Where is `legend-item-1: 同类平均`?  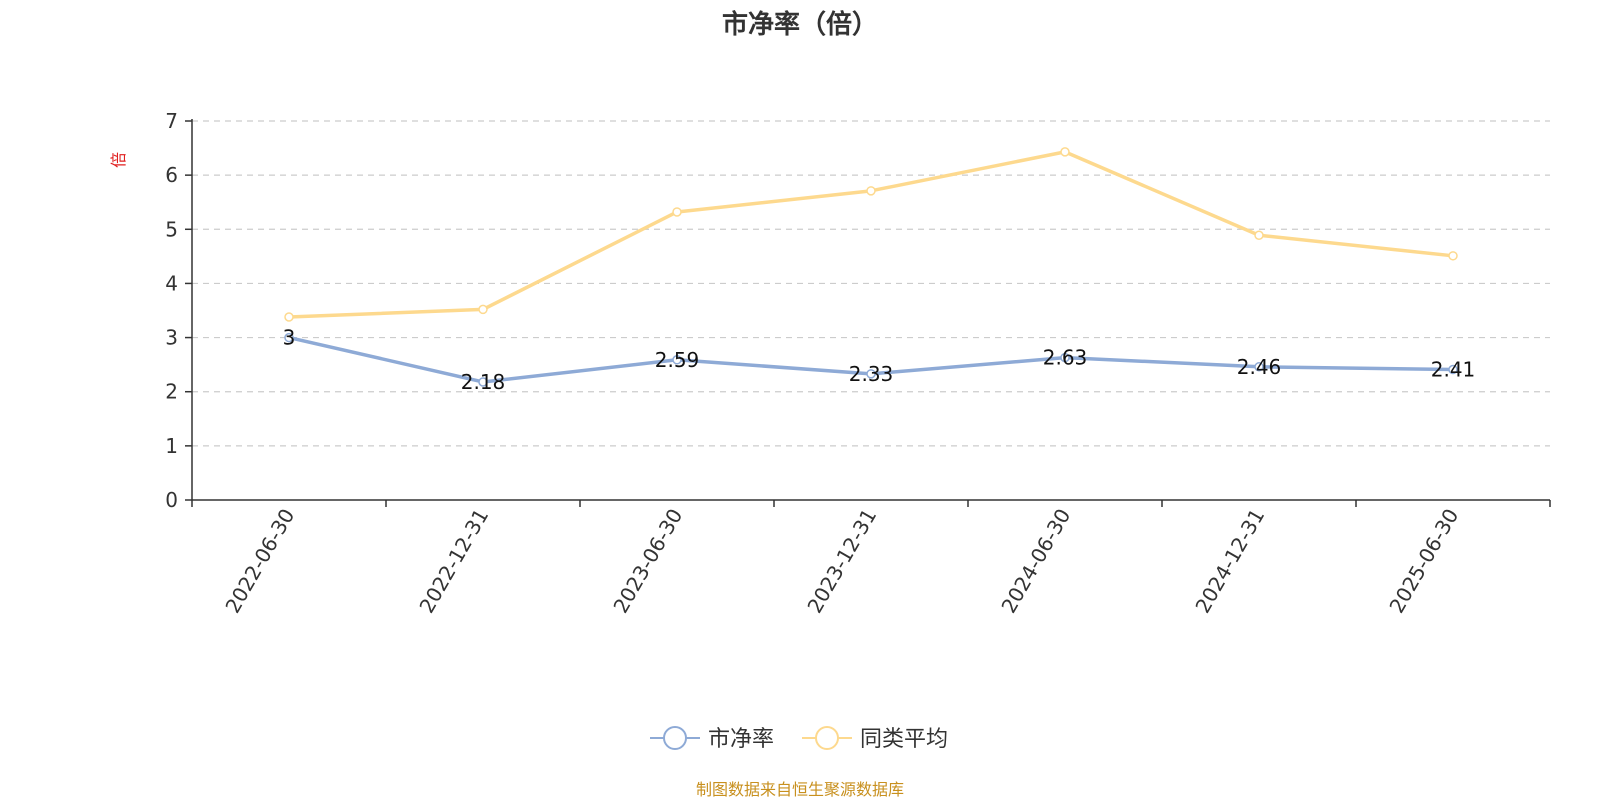 legend-item-1: 同类平均 is located at coordinates (875, 739).